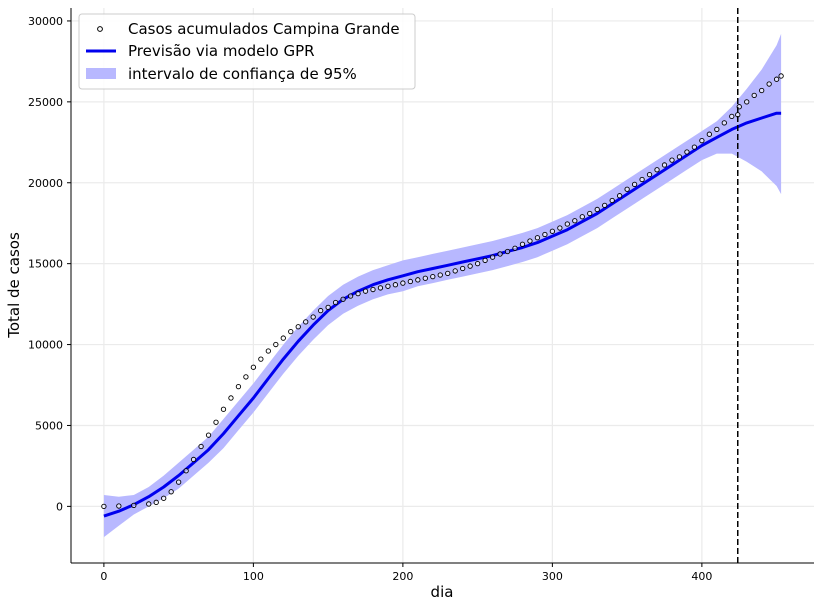 The image size is (822, 607). What do you see at coordinates (242, 74) in the screenshot?
I see `legend-label-confidence: intervalo de confiança de 95%` at bounding box center [242, 74].